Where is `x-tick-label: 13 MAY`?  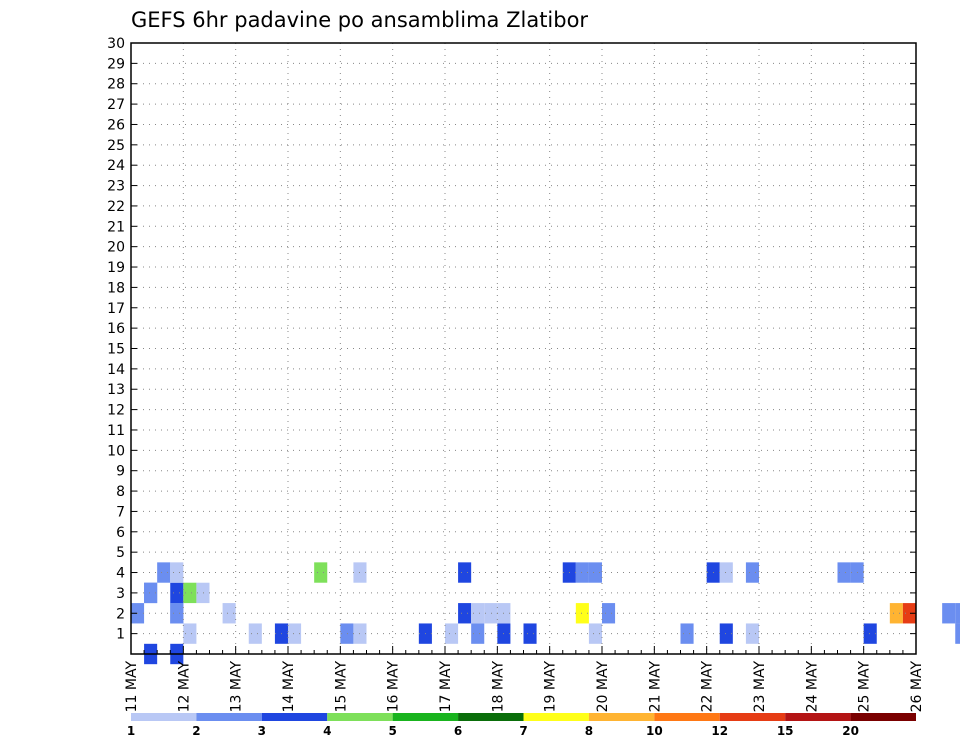 x-tick-label: 13 MAY is located at coordinates (237, 687).